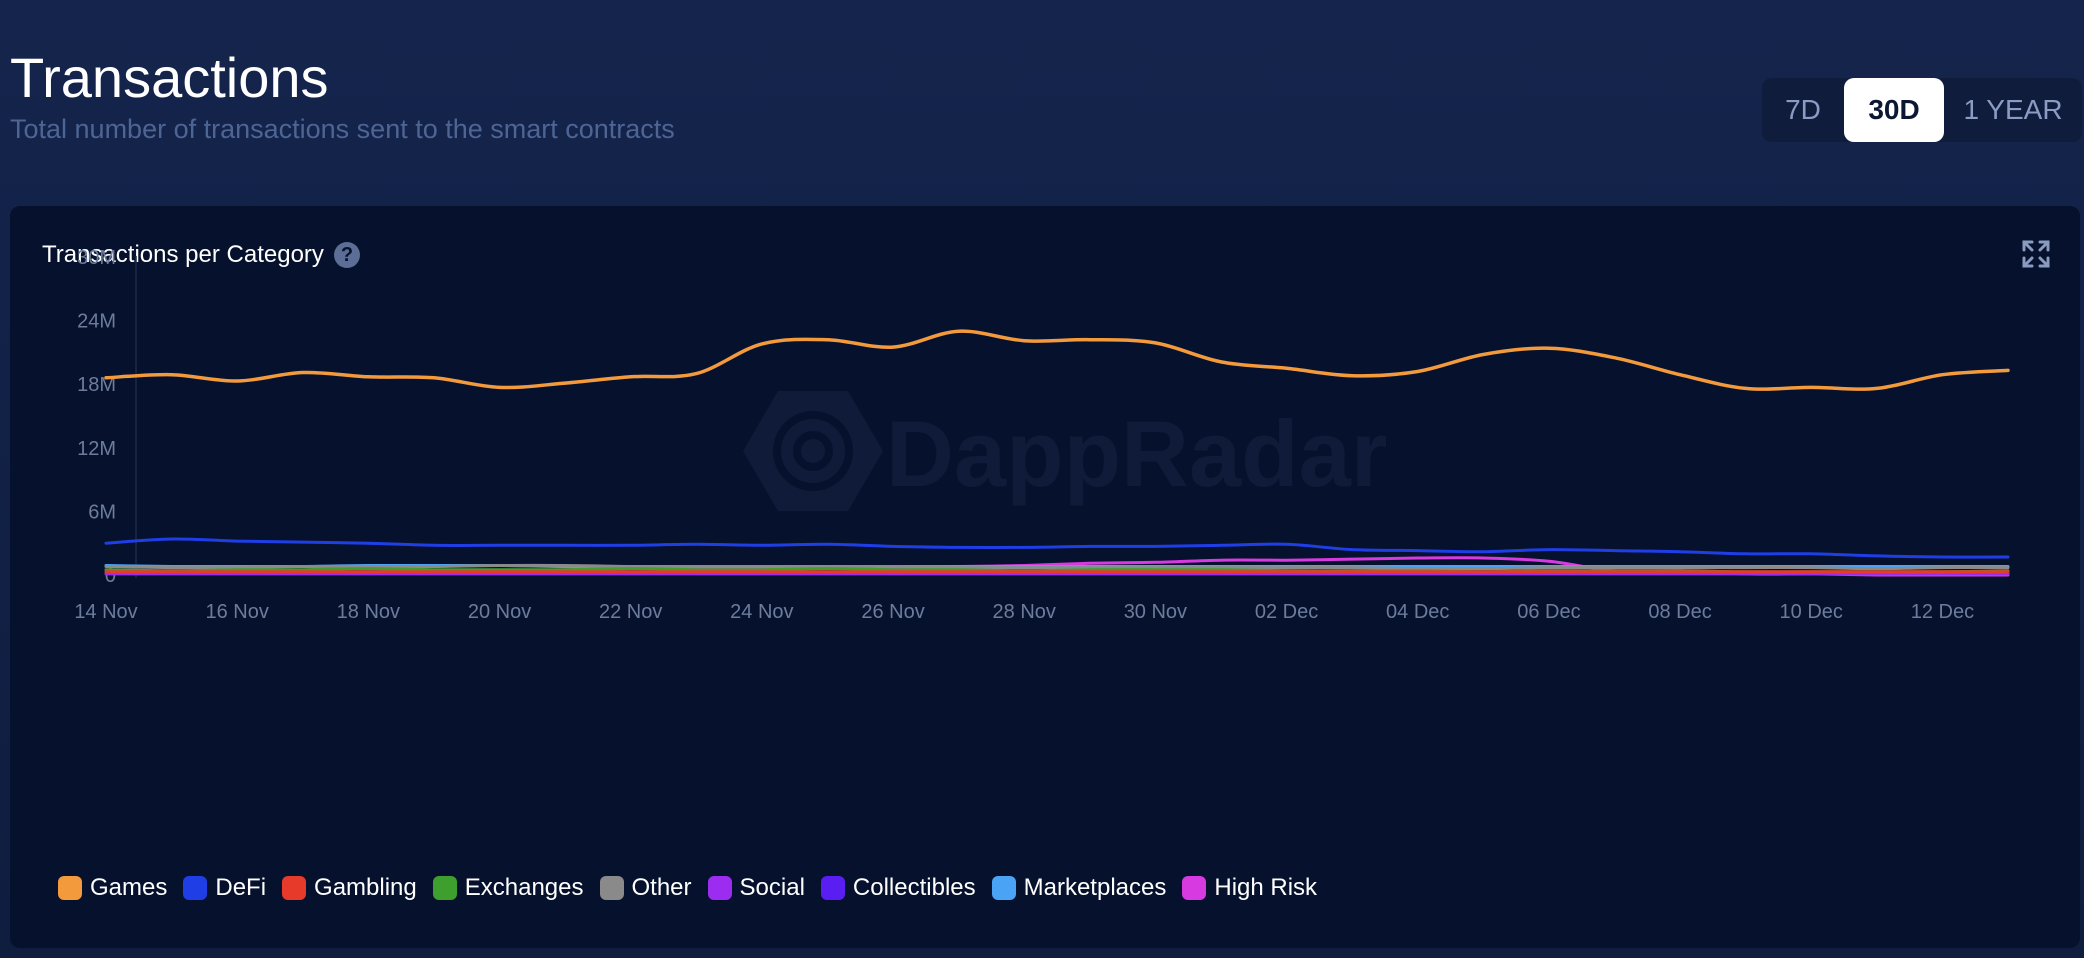  What do you see at coordinates (1155, 612) in the screenshot?
I see `x-tick-label: 30 Nov` at bounding box center [1155, 612].